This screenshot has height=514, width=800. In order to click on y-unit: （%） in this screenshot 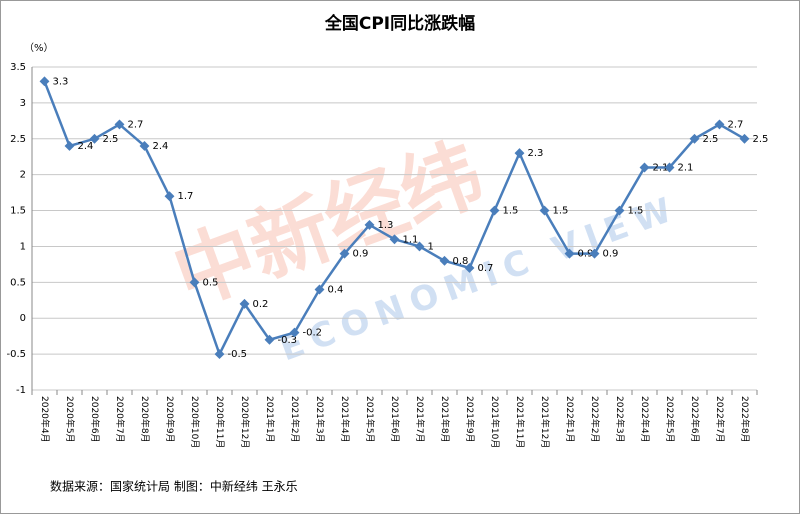, I will do `click(39, 48)`.